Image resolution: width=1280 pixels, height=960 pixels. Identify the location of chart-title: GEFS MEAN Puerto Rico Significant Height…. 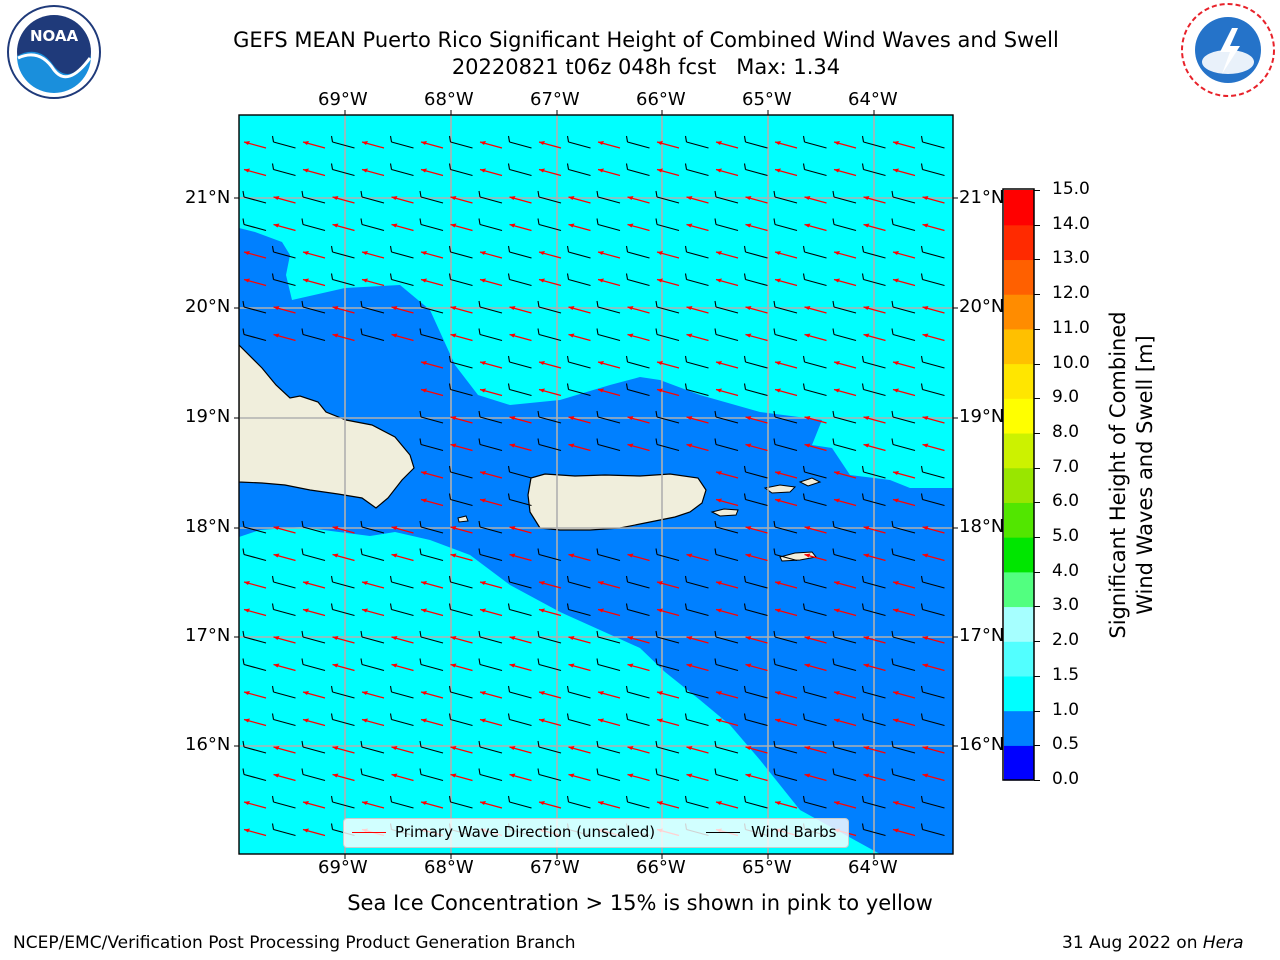
(646, 40).